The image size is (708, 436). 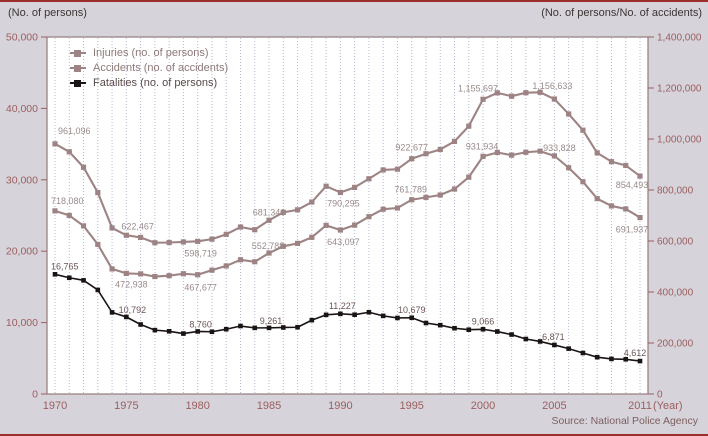 What do you see at coordinates (621, 13) in the screenshot?
I see `right-axis-title: (No. of persons/No. of accidents)` at bounding box center [621, 13].